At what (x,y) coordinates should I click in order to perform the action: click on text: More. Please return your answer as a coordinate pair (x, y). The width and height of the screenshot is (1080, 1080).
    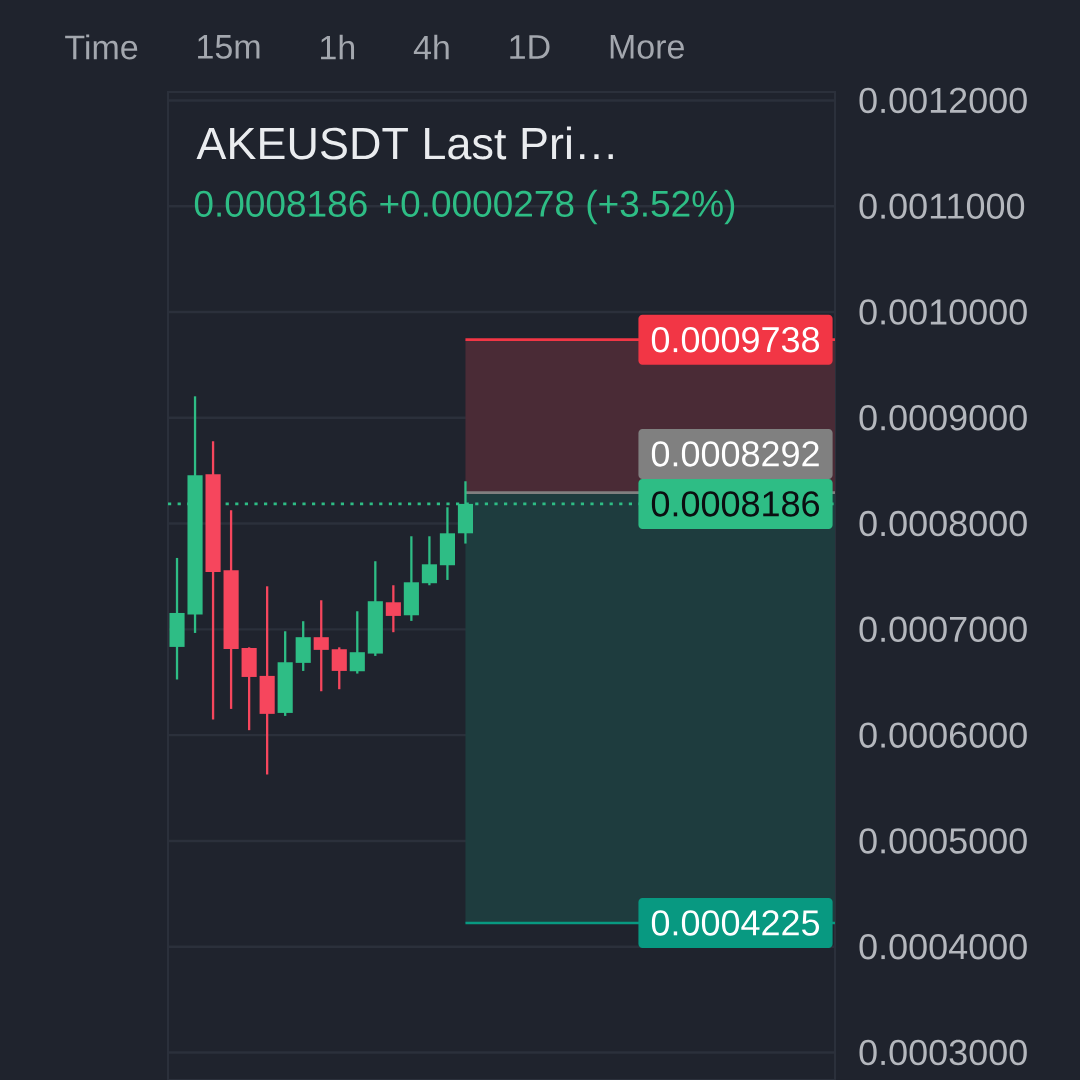
    Looking at the image, I should click on (647, 47).